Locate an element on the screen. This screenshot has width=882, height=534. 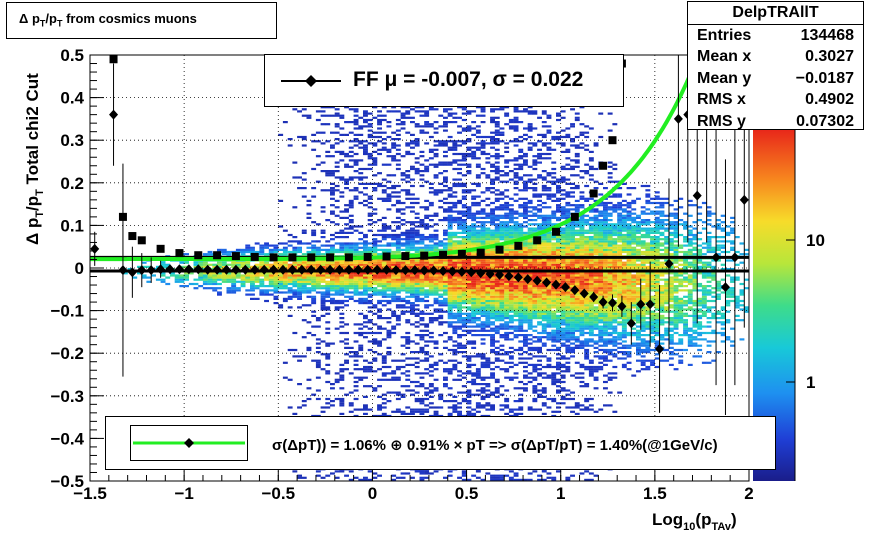
y-tick-label: 0.4 is located at coordinates (72, 98).